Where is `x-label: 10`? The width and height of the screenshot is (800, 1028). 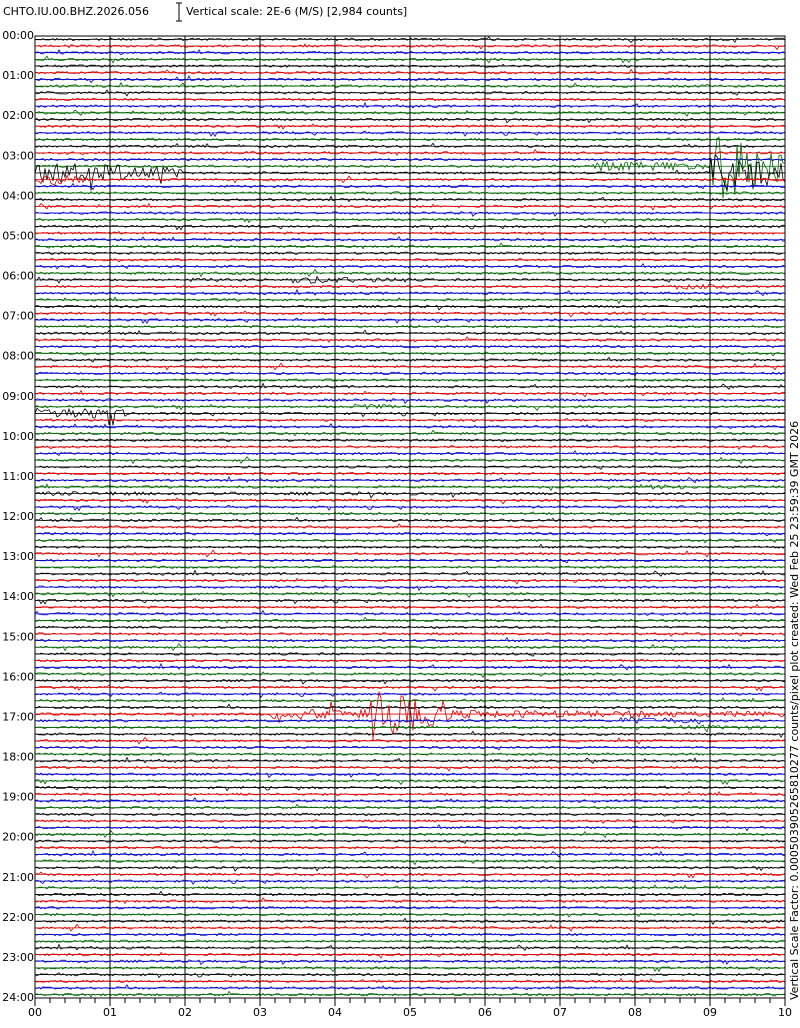 x-label: 10 is located at coordinates (785, 1012).